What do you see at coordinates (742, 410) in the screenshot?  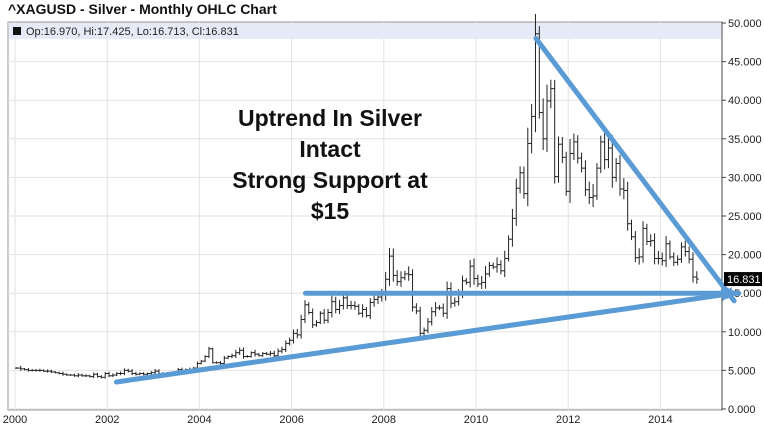 I see `y-tick-label: 0.000` at bounding box center [742, 410].